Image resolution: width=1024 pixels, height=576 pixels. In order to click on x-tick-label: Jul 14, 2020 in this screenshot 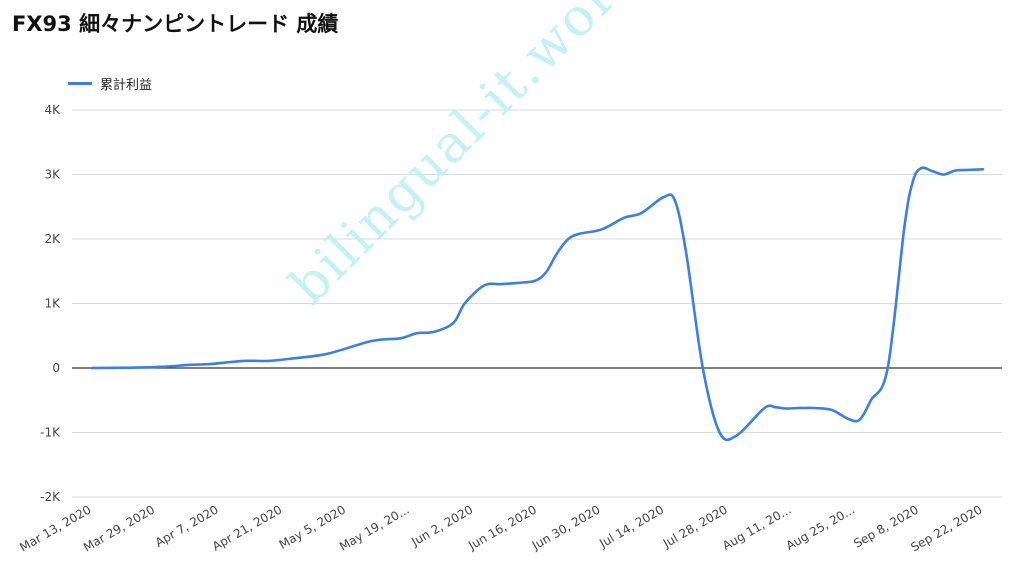, I will do `click(631, 526)`.